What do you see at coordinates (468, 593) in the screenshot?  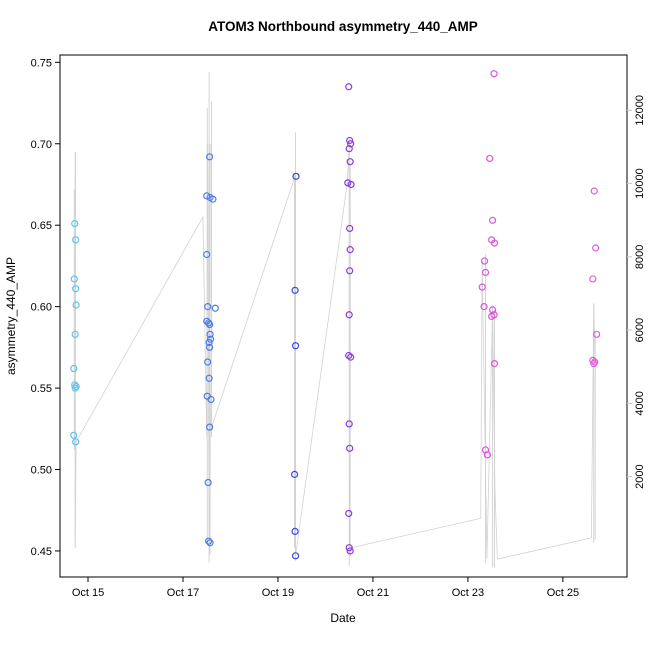 I see `x-tick-label: Oct 23` at bounding box center [468, 593].